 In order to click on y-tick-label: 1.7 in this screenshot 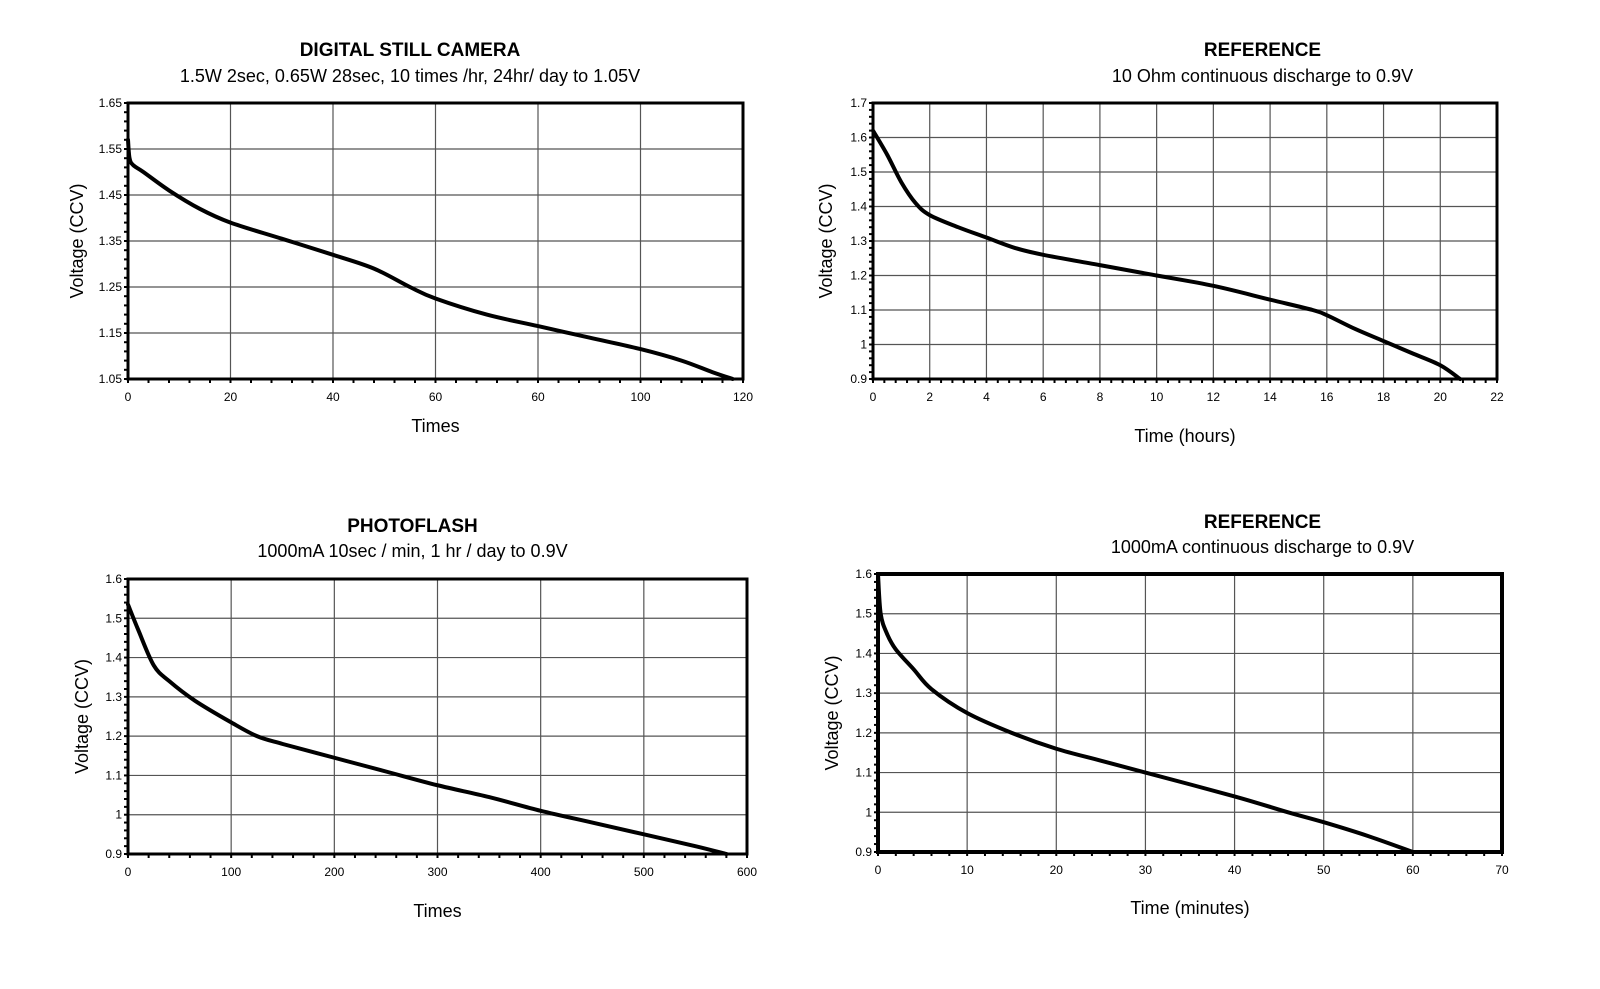, I will do `click(858, 103)`.